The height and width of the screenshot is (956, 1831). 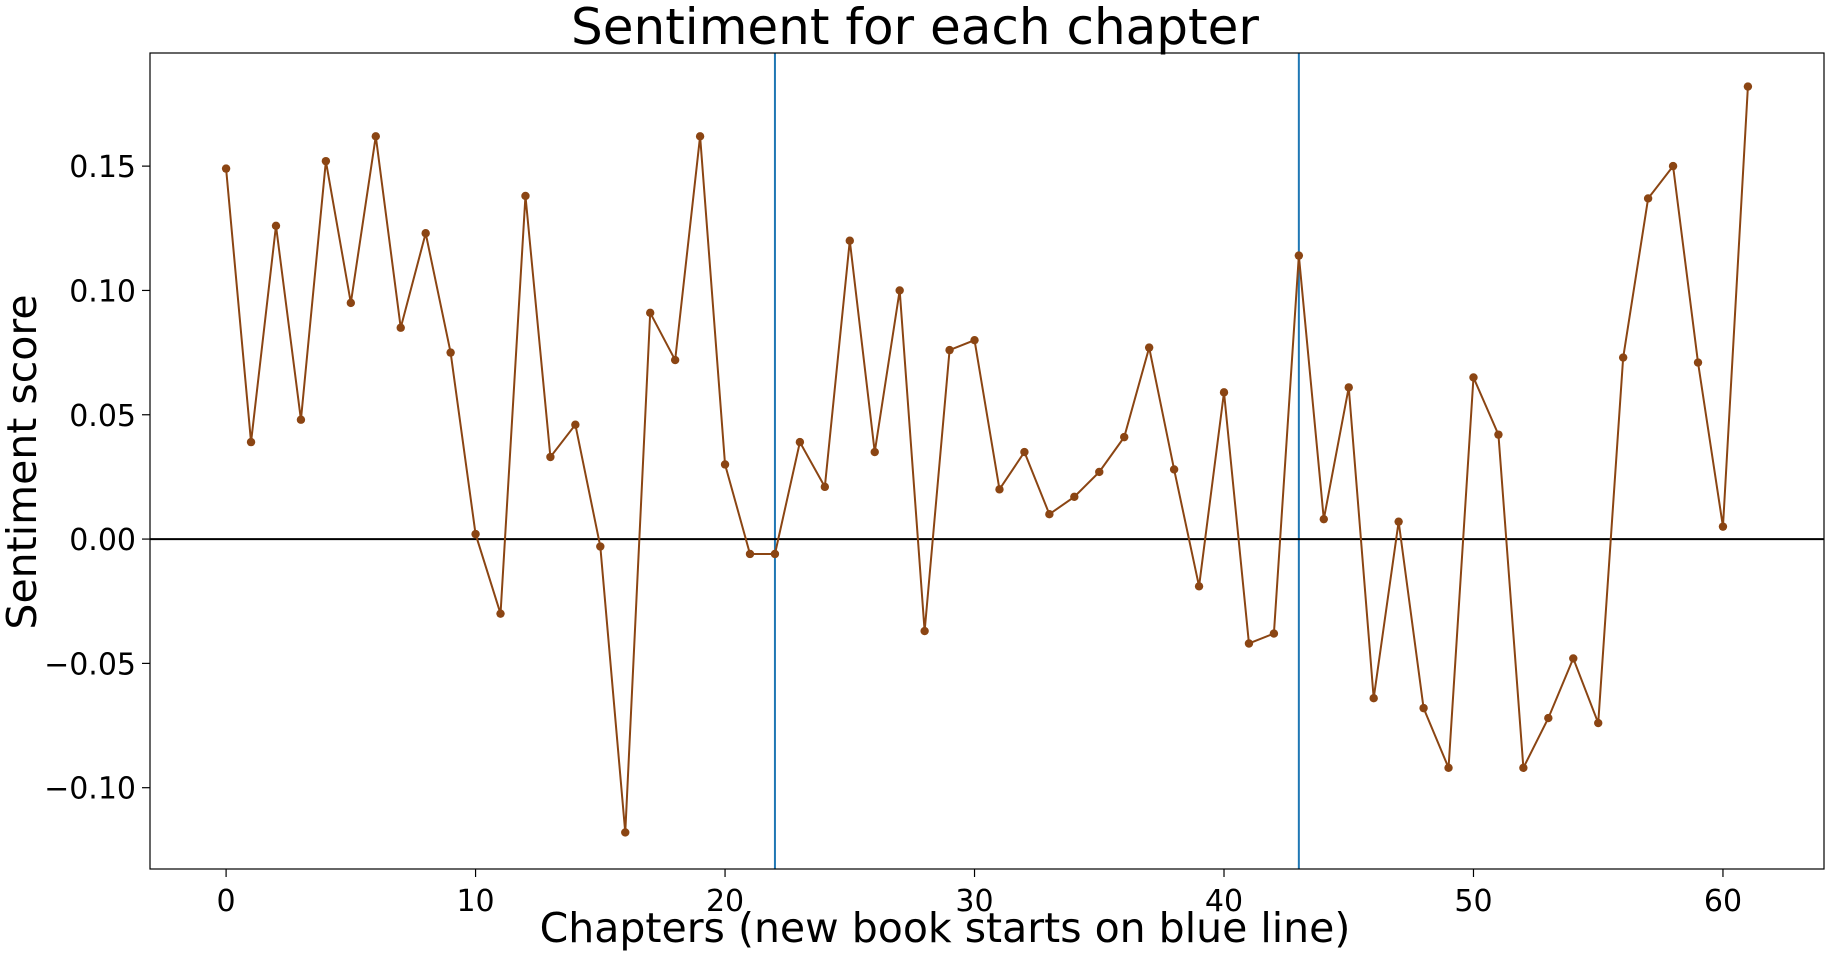 What do you see at coordinates (725, 901) in the screenshot?
I see `x-tick-label: 20` at bounding box center [725, 901].